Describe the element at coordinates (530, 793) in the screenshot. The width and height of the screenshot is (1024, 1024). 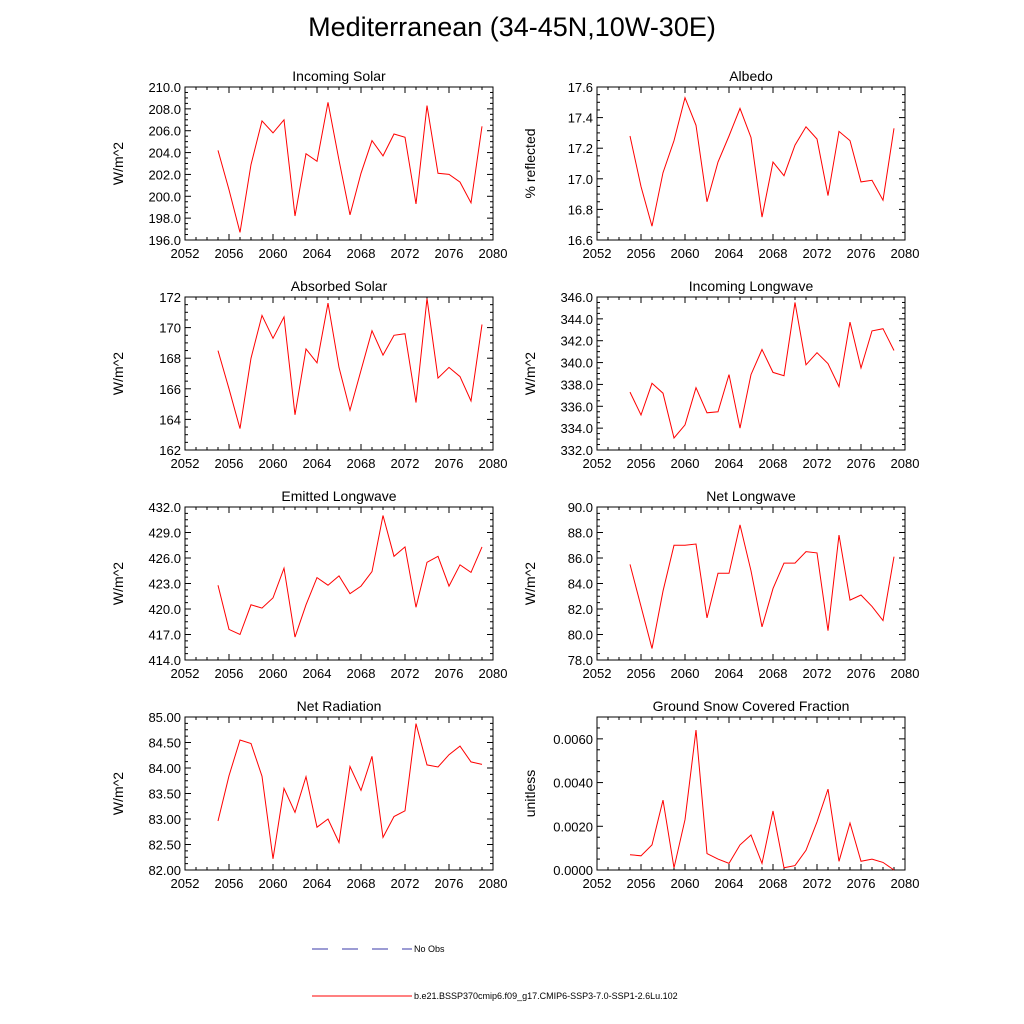
I see `y-axis-label: unitless` at that location.